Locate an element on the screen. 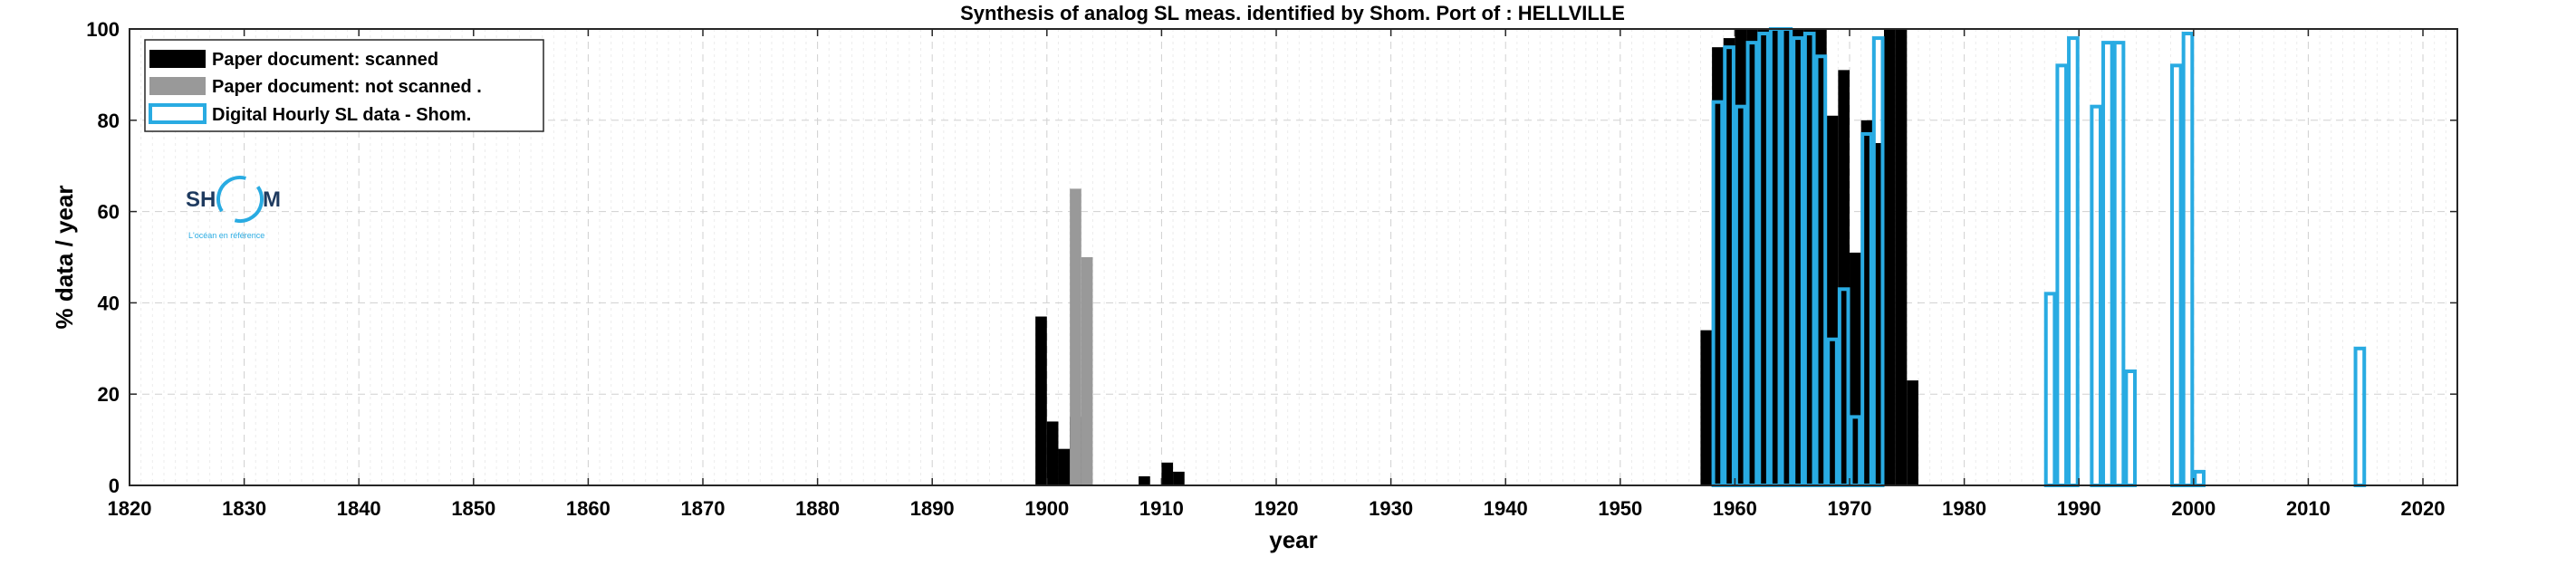 This screenshot has height=566, width=2576. legend-swatch-scanned is located at coordinates (177, 59).